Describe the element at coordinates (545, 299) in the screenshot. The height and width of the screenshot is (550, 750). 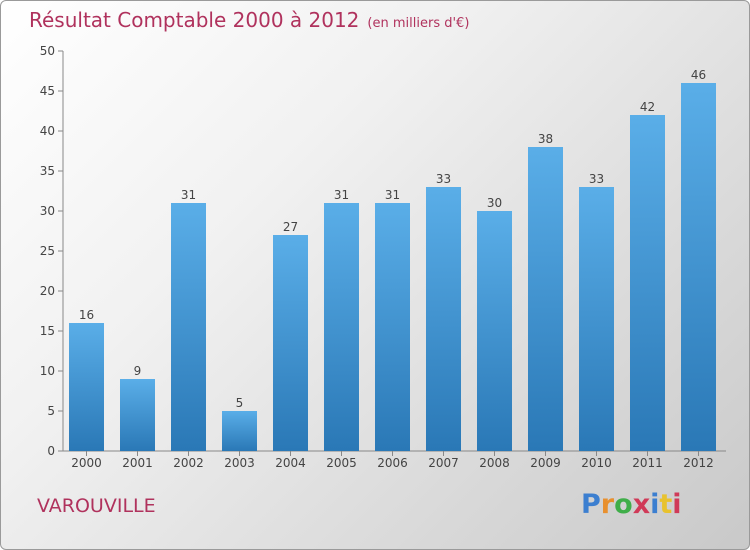
I see `bar-2009` at that location.